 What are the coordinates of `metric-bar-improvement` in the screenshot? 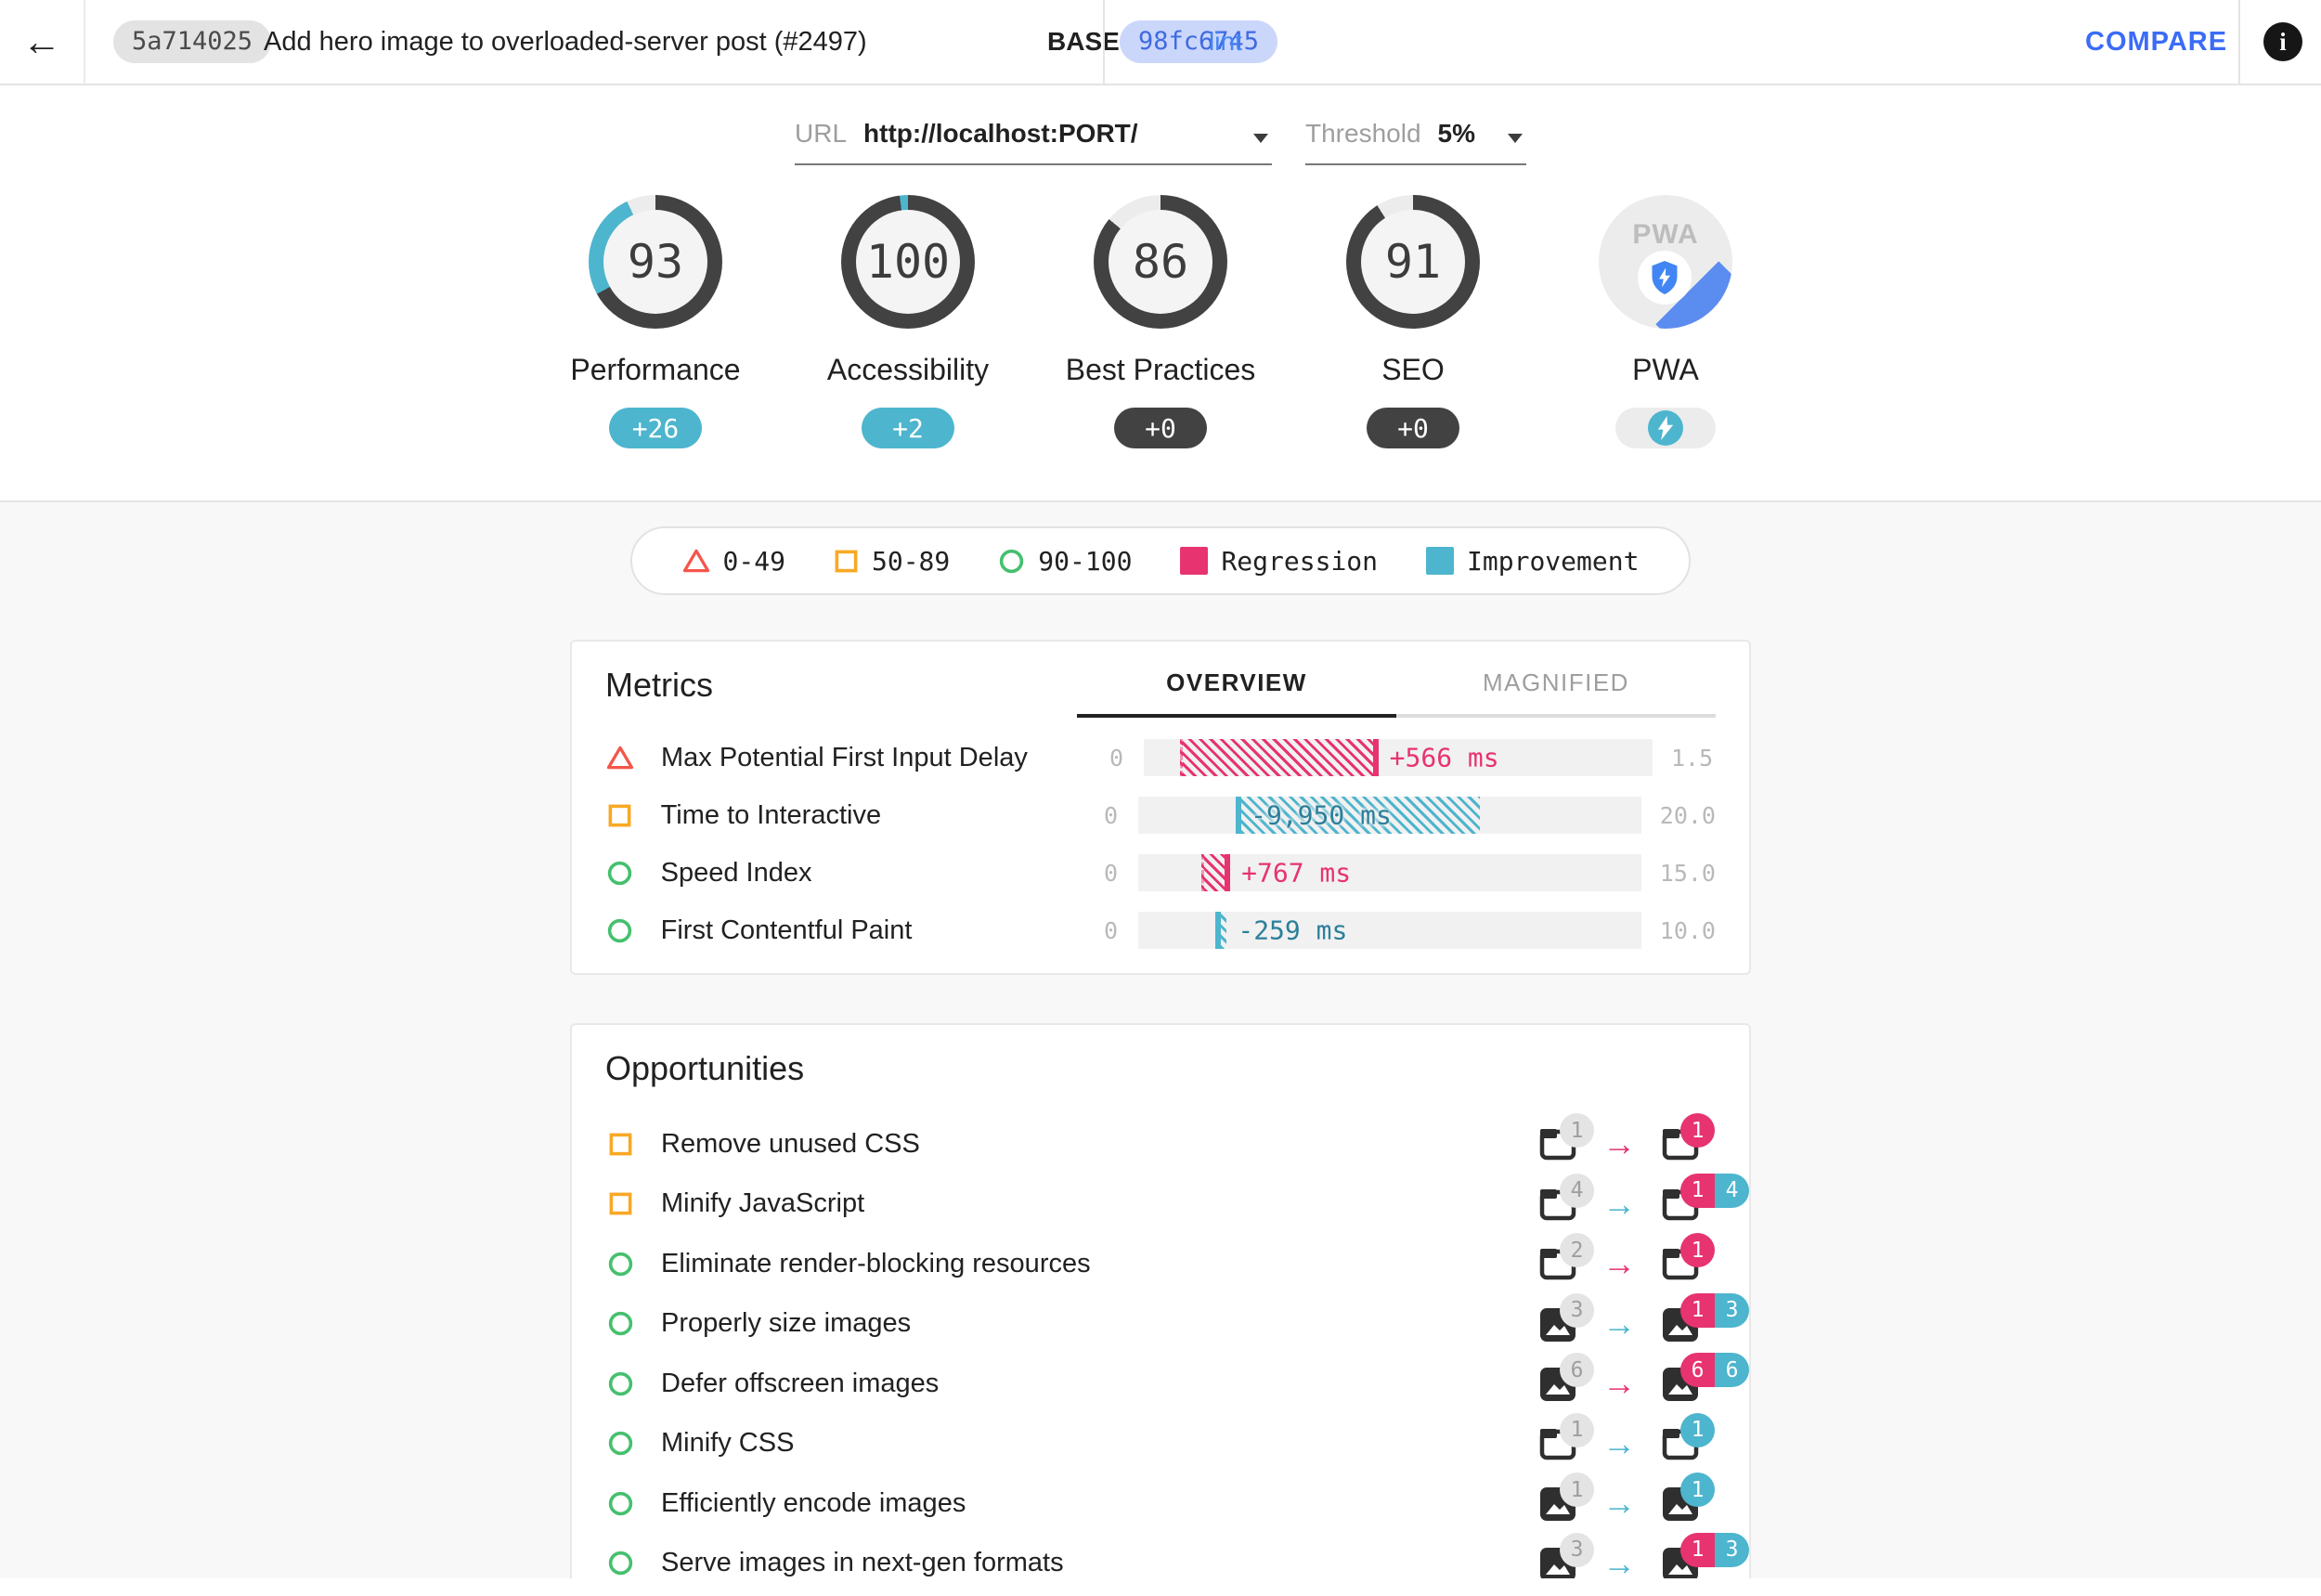 It's located at (1221, 931).